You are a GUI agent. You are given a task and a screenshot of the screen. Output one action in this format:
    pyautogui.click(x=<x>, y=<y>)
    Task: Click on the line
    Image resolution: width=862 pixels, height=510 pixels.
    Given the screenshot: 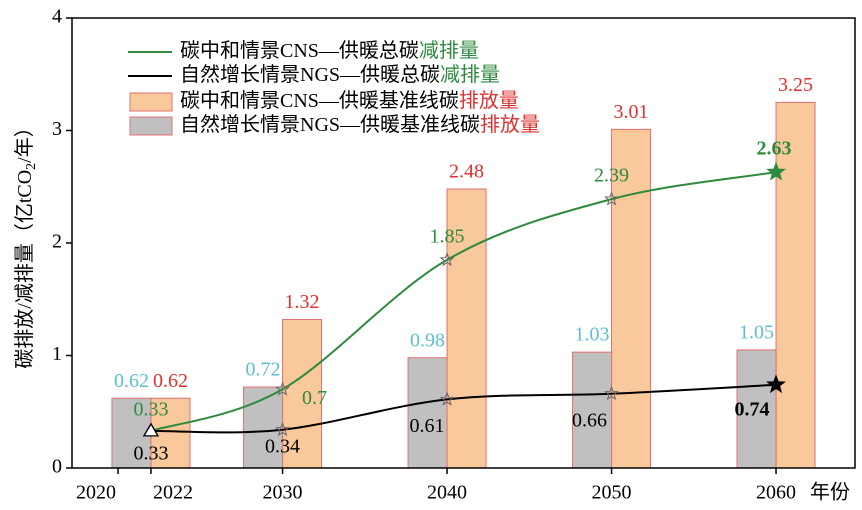 What is the action you would take?
    pyautogui.click(x=463, y=408)
    